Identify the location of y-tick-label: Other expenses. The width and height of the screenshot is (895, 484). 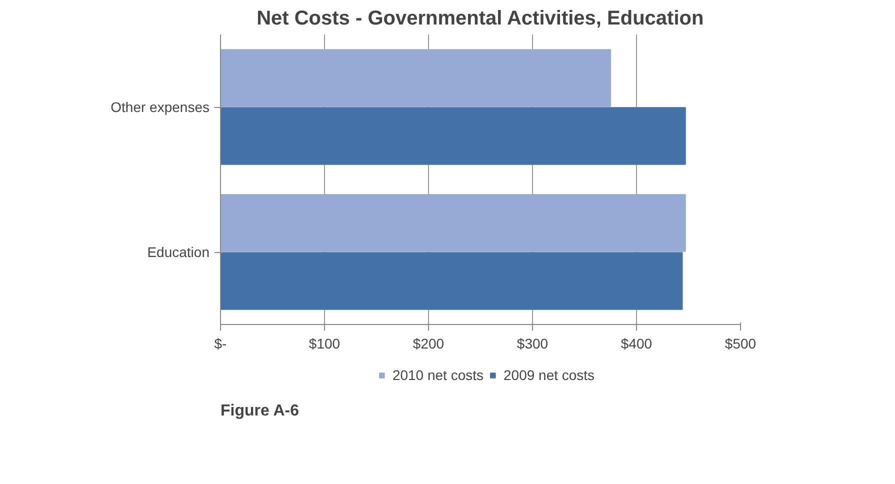
(160, 107).